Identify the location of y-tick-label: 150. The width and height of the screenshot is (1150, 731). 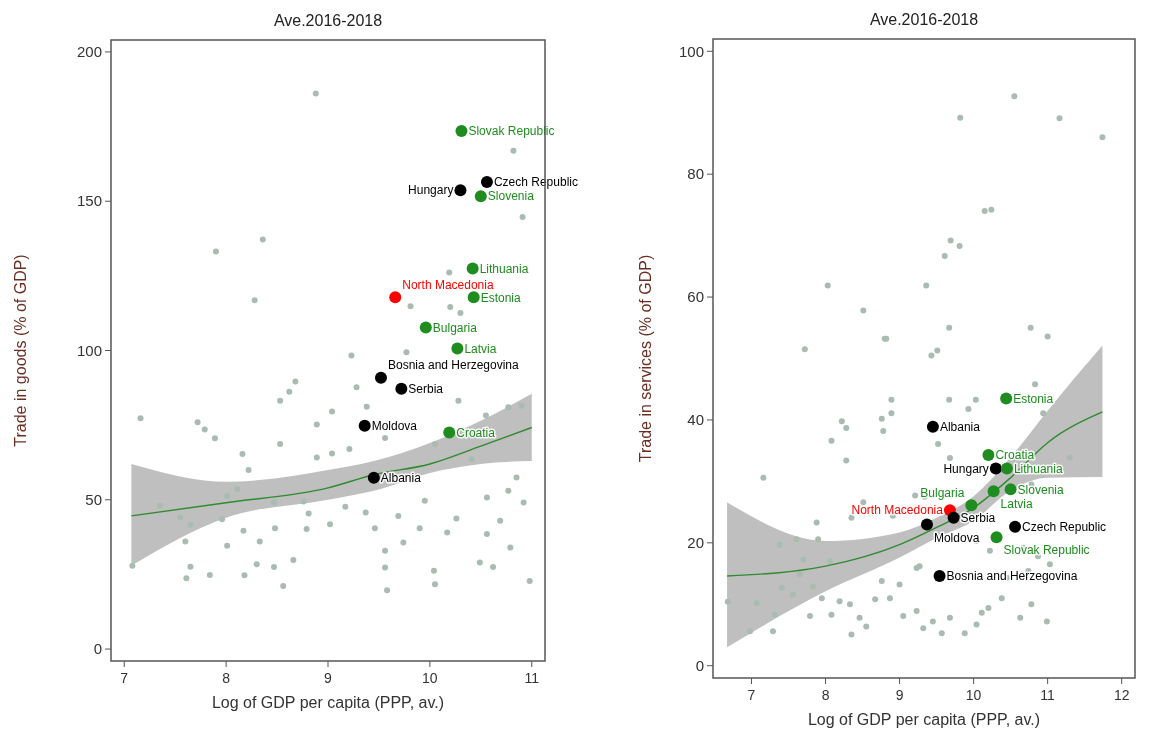
(89, 201).